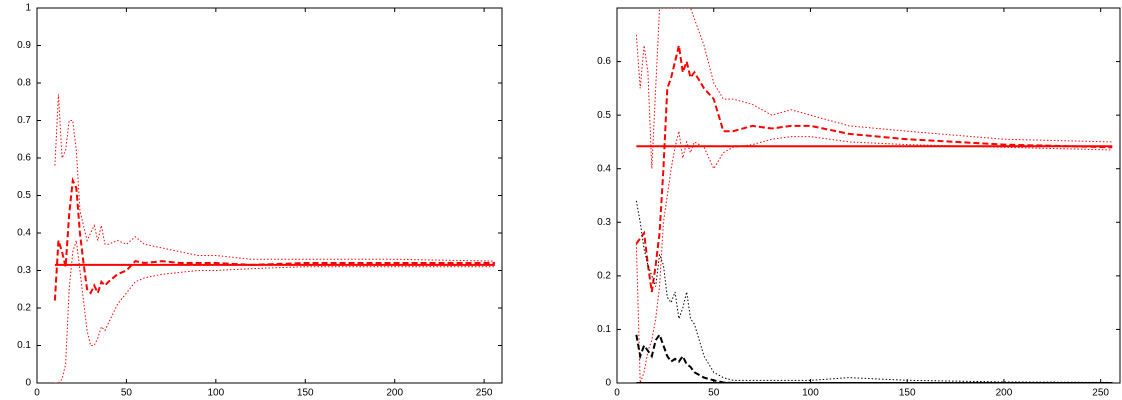 The width and height of the screenshot is (1122, 400). What do you see at coordinates (28, 8) in the screenshot?
I see `y-tick-label: 1` at bounding box center [28, 8].